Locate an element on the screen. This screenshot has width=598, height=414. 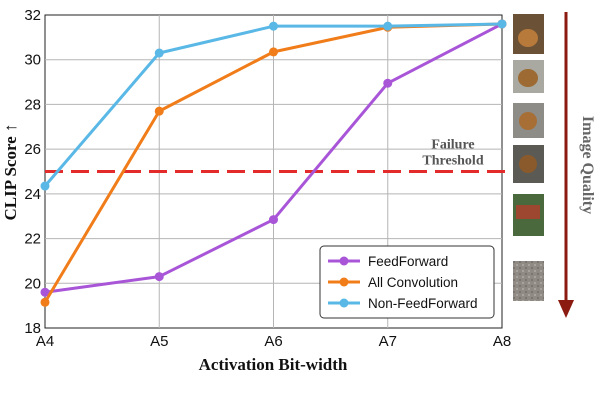
threshold-label-line1: Failure is located at coordinates (452, 145).